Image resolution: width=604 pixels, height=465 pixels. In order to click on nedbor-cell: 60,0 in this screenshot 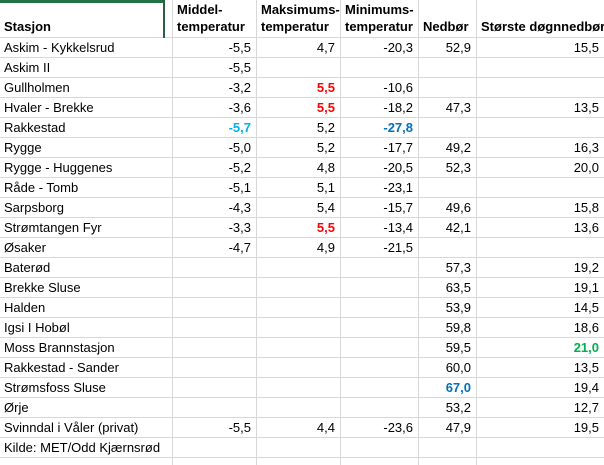, I will do `click(448, 368)`.